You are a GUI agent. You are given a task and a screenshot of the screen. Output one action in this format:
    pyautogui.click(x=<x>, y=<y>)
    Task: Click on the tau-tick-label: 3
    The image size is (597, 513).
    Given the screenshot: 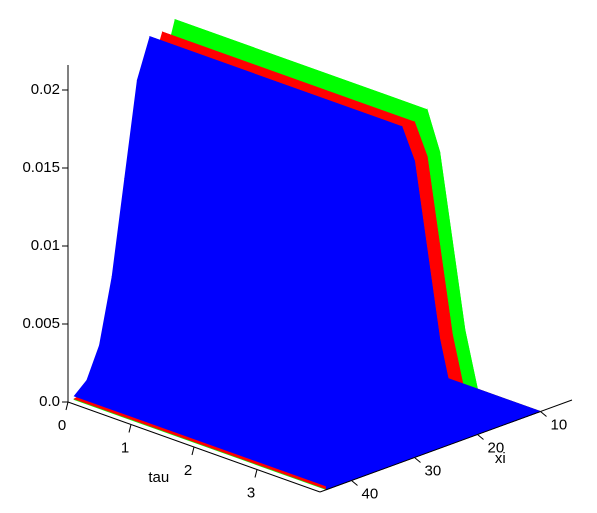 What is the action you would take?
    pyautogui.click(x=251, y=492)
    